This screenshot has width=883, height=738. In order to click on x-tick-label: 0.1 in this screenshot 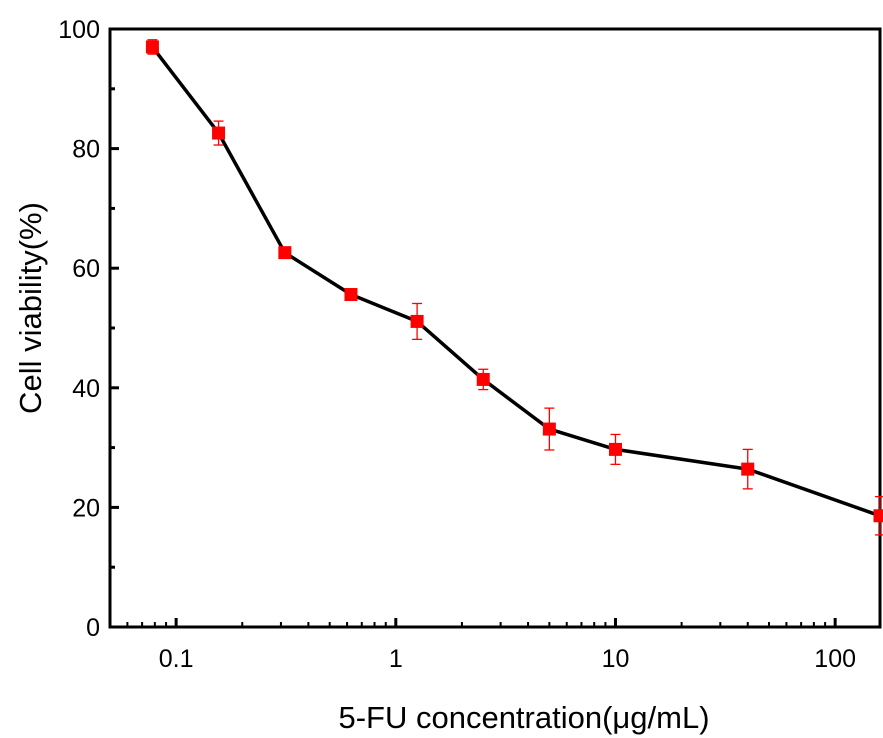, I will do `click(176, 659)`.